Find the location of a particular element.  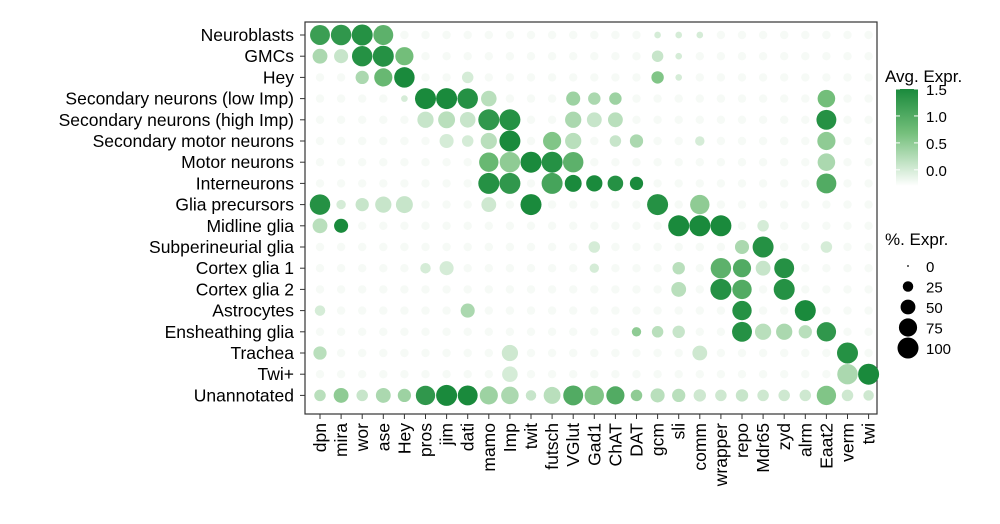

size-legend-dot is located at coordinates (908, 307).